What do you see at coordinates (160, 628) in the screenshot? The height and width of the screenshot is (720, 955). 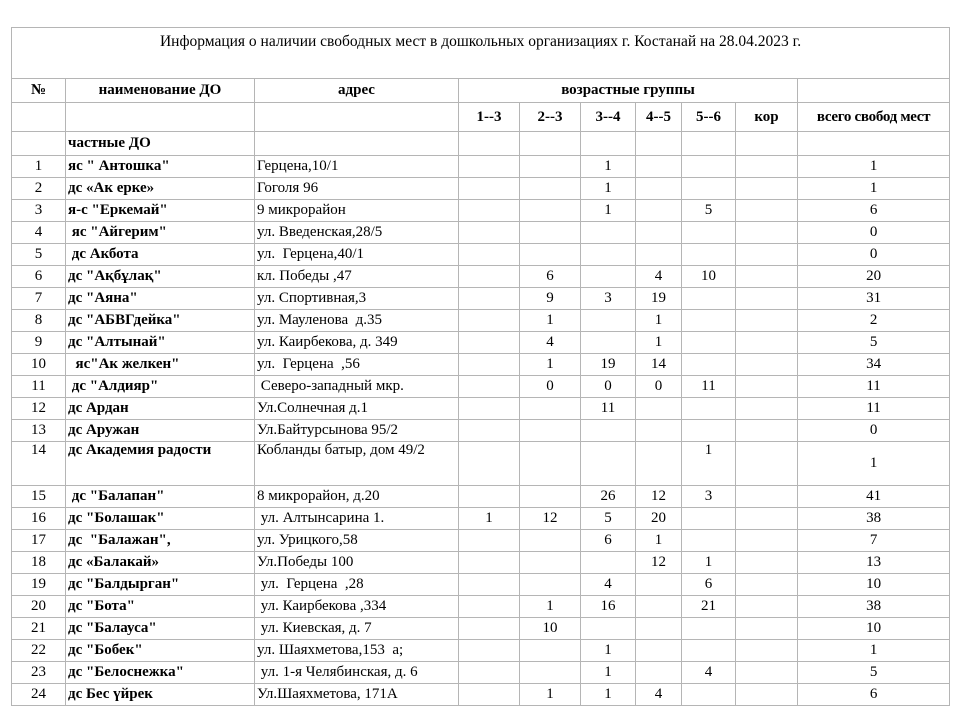 I see `org-name: дс "Балауса"` at bounding box center [160, 628].